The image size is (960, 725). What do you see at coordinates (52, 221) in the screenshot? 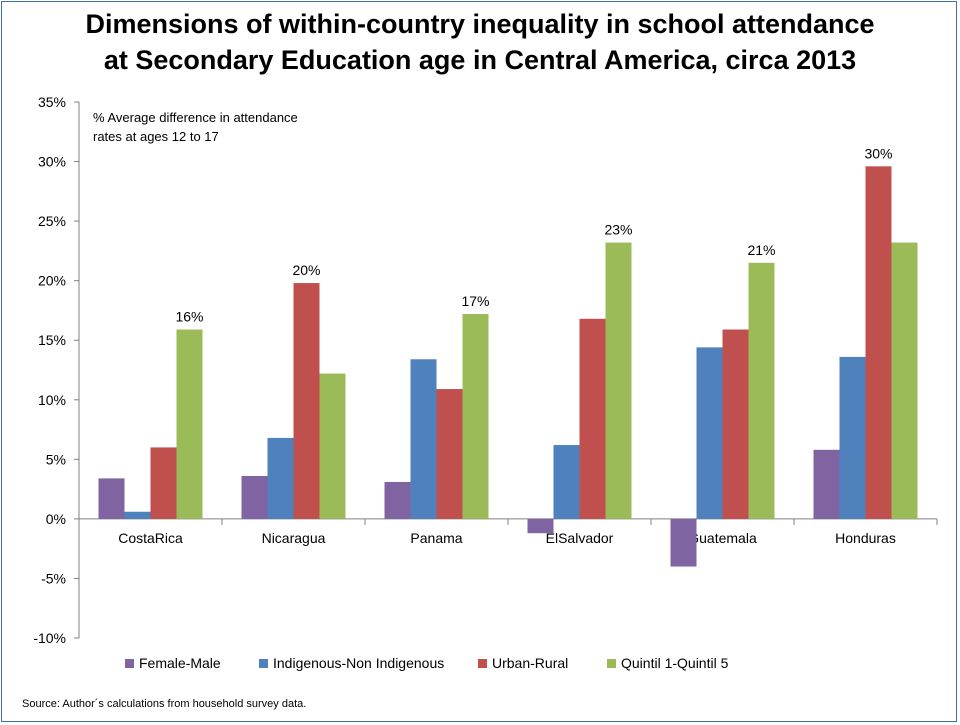
I see `y-tick-label: 25%` at bounding box center [52, 221].